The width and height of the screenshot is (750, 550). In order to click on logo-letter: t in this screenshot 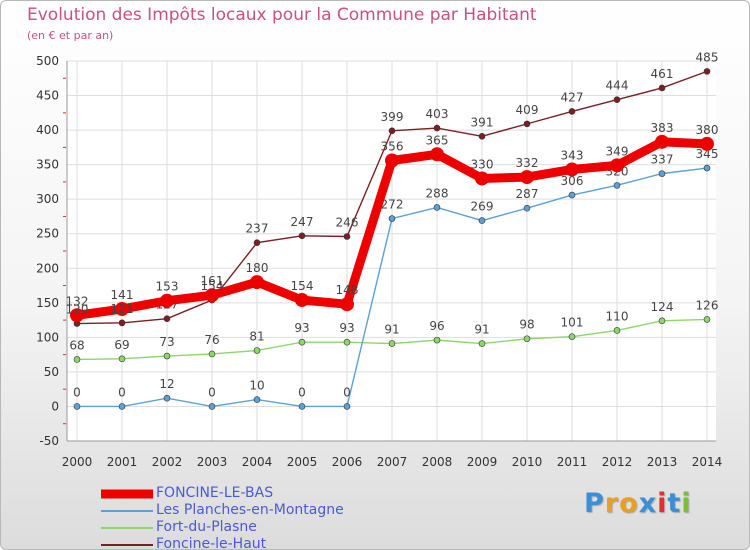, I will do `click(674, 503)`.